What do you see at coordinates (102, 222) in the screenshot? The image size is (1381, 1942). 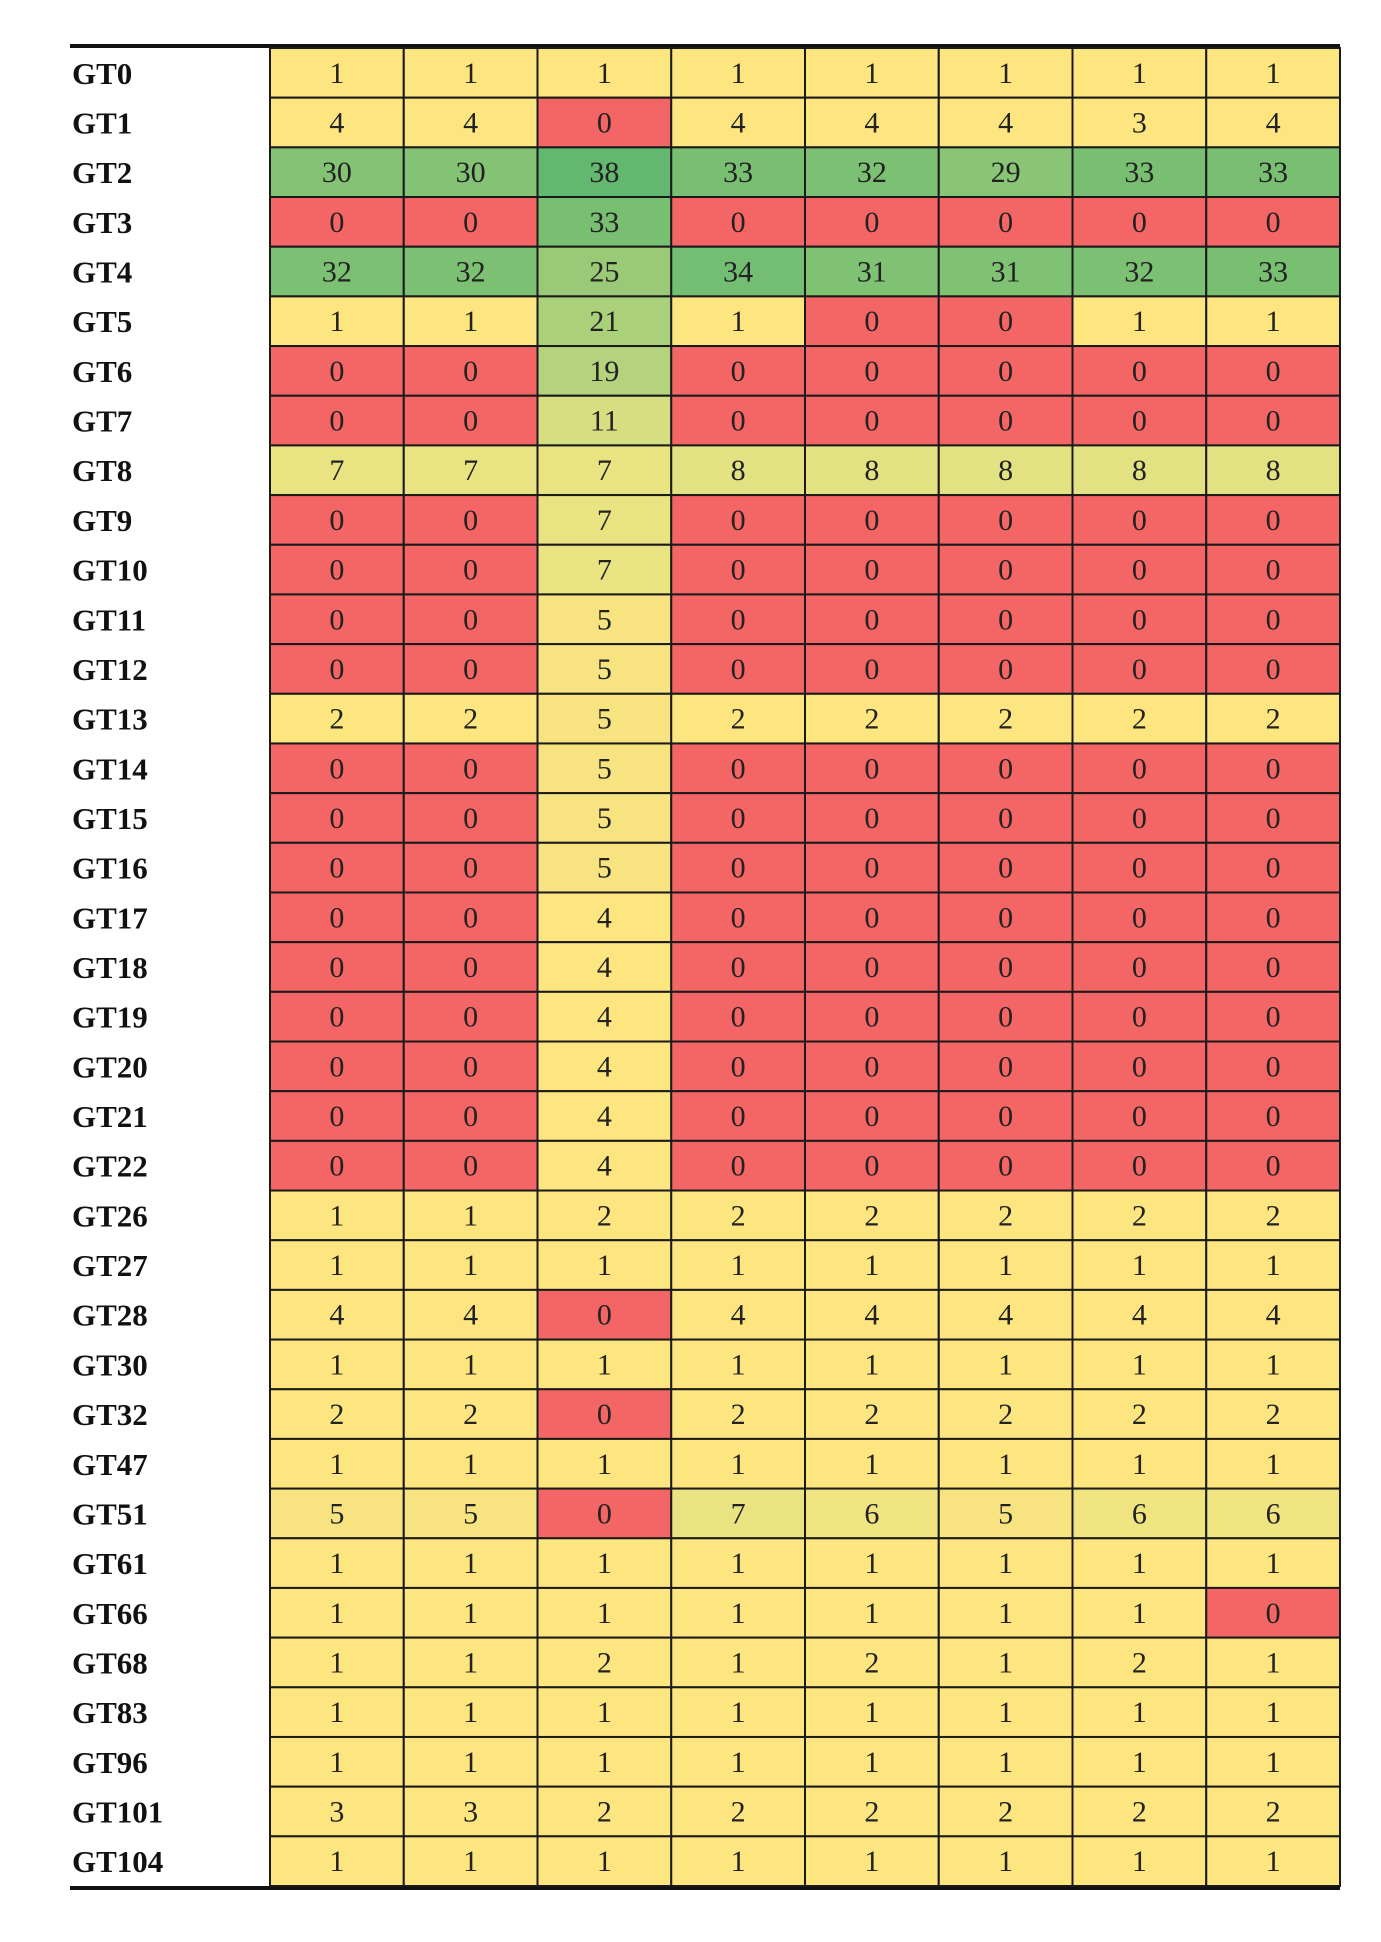 I see `row-label-gt3: GT3` at bounding box center [102, 222].